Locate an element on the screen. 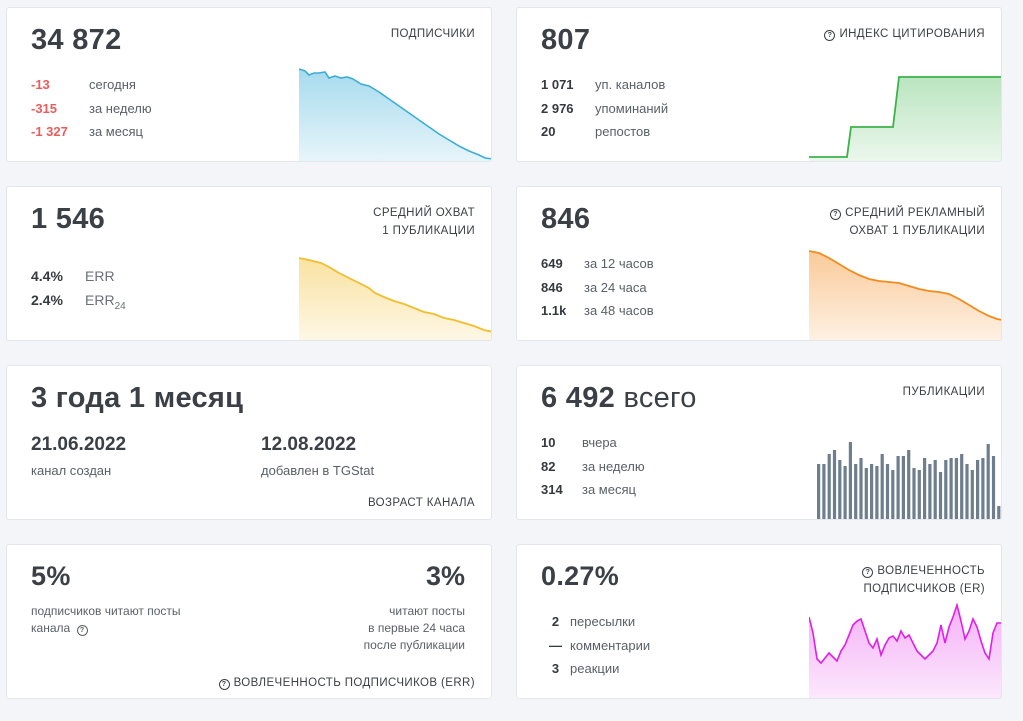  citation-sparkline is located at coordinates (905, 118).